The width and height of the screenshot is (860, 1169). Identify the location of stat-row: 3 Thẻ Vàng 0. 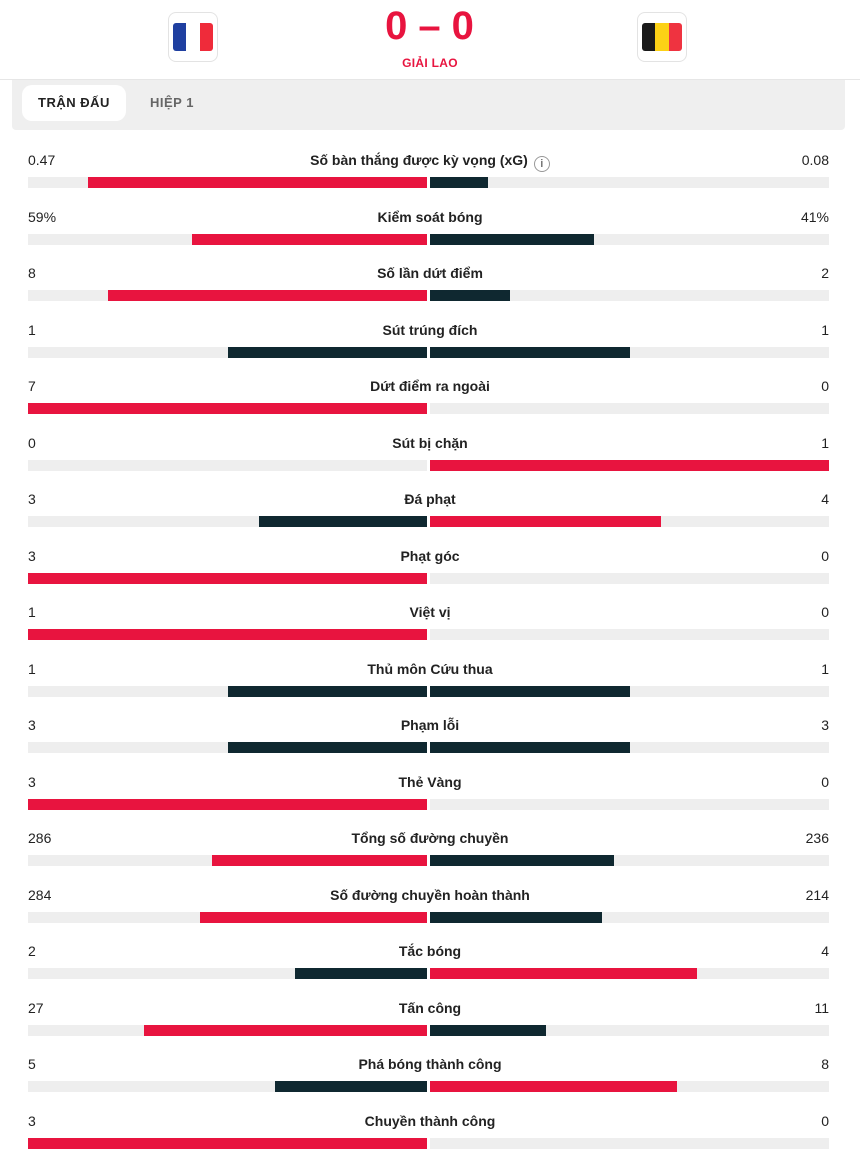
(430, 792).